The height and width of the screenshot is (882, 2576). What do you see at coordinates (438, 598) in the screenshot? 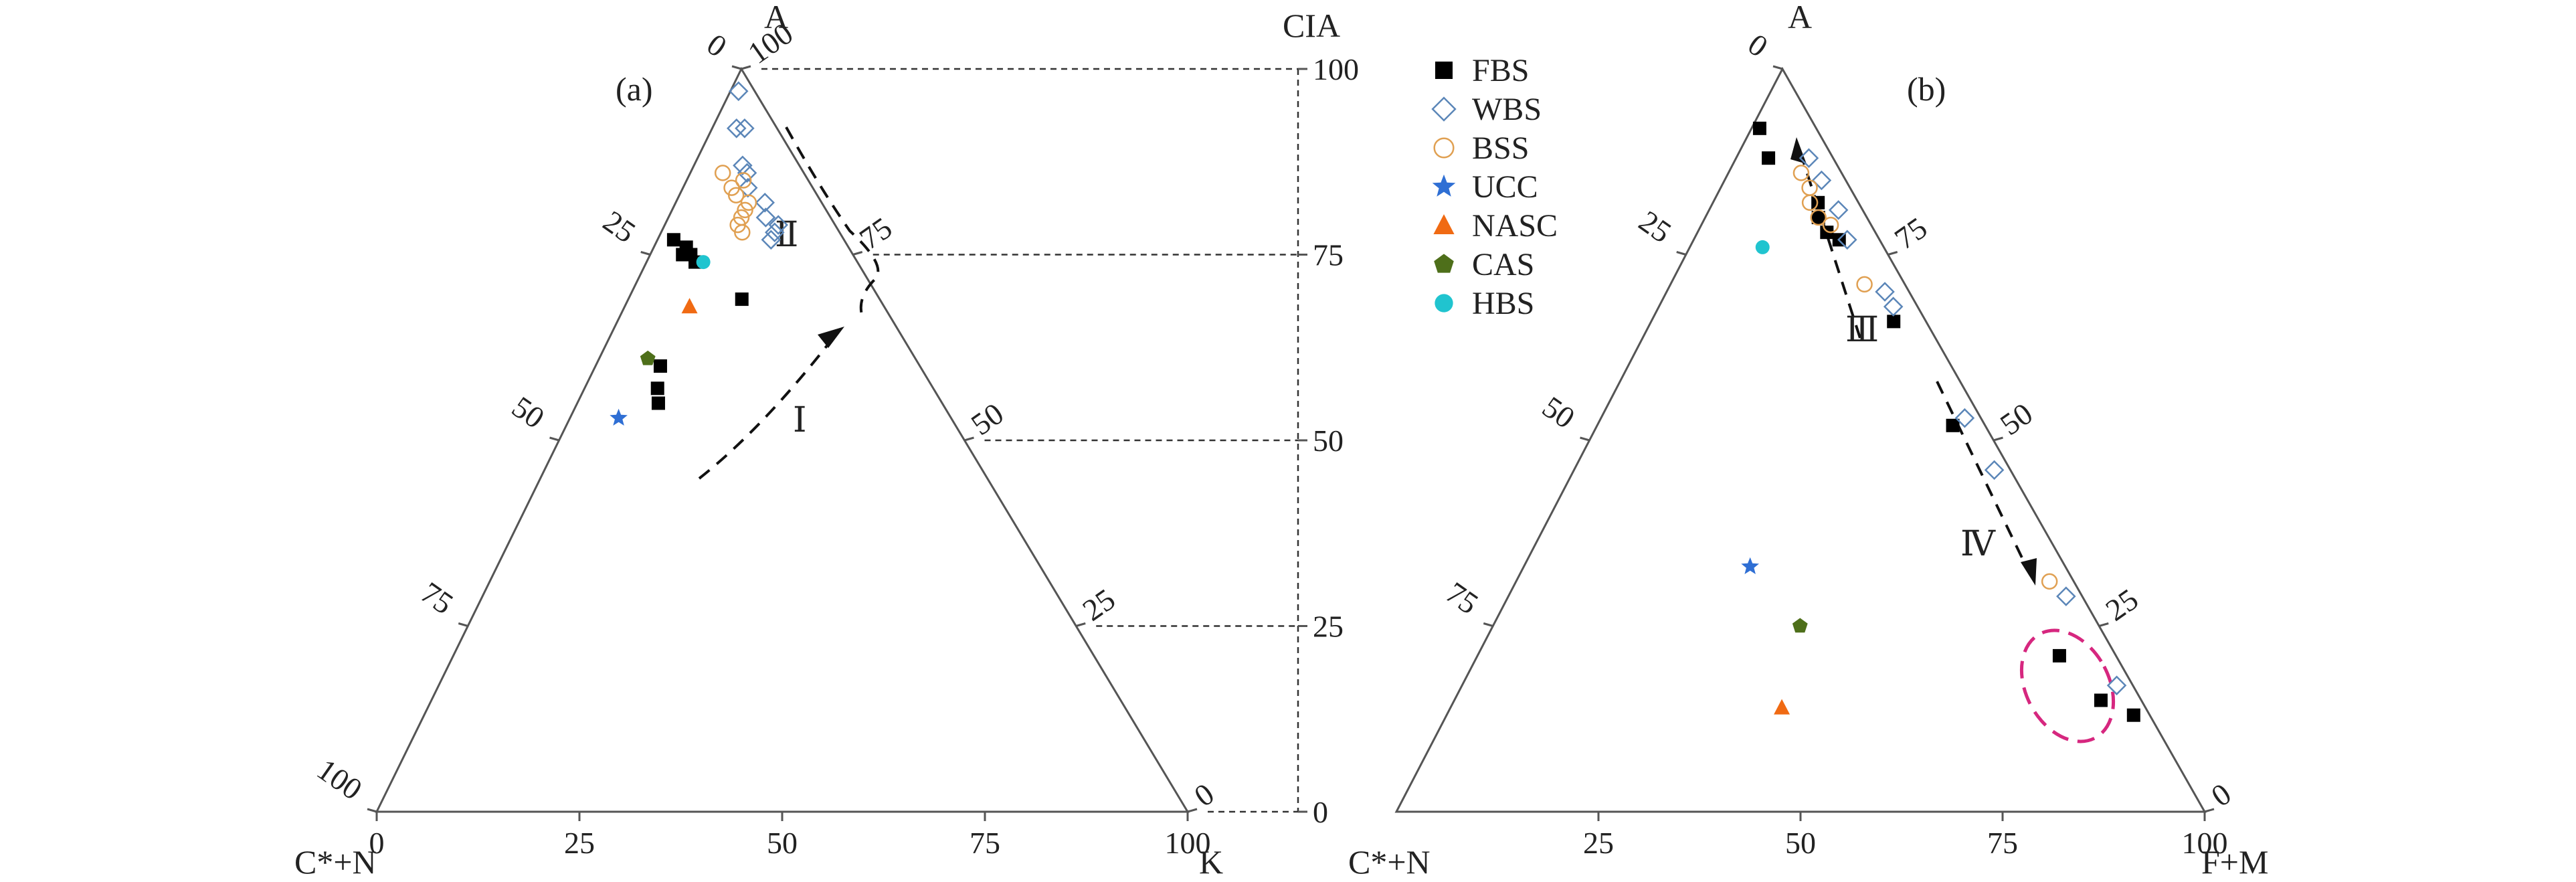
I see `panel-a-left-tick-label: 75` at bounding box center [438, 598].